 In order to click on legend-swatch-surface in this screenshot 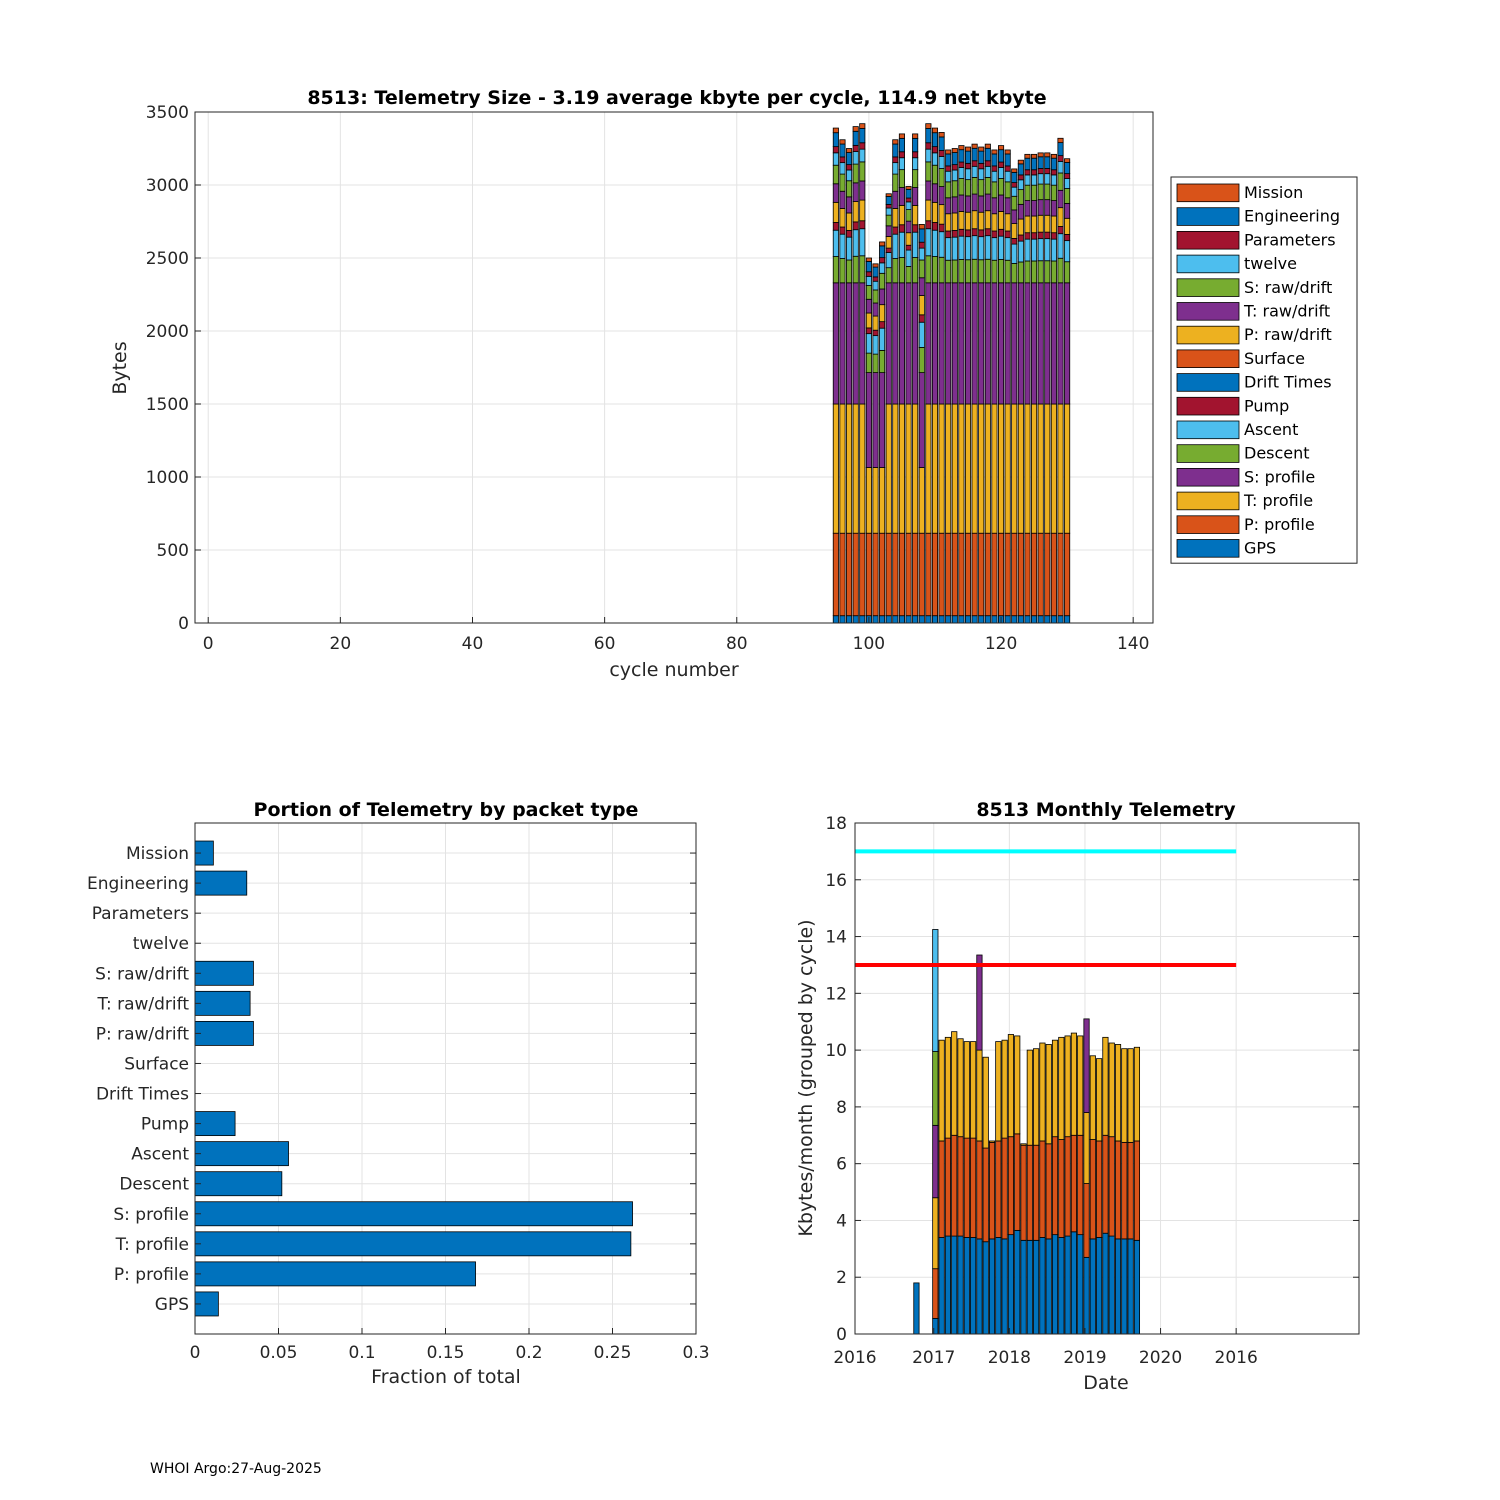, I will do `click(1208, 358)`.